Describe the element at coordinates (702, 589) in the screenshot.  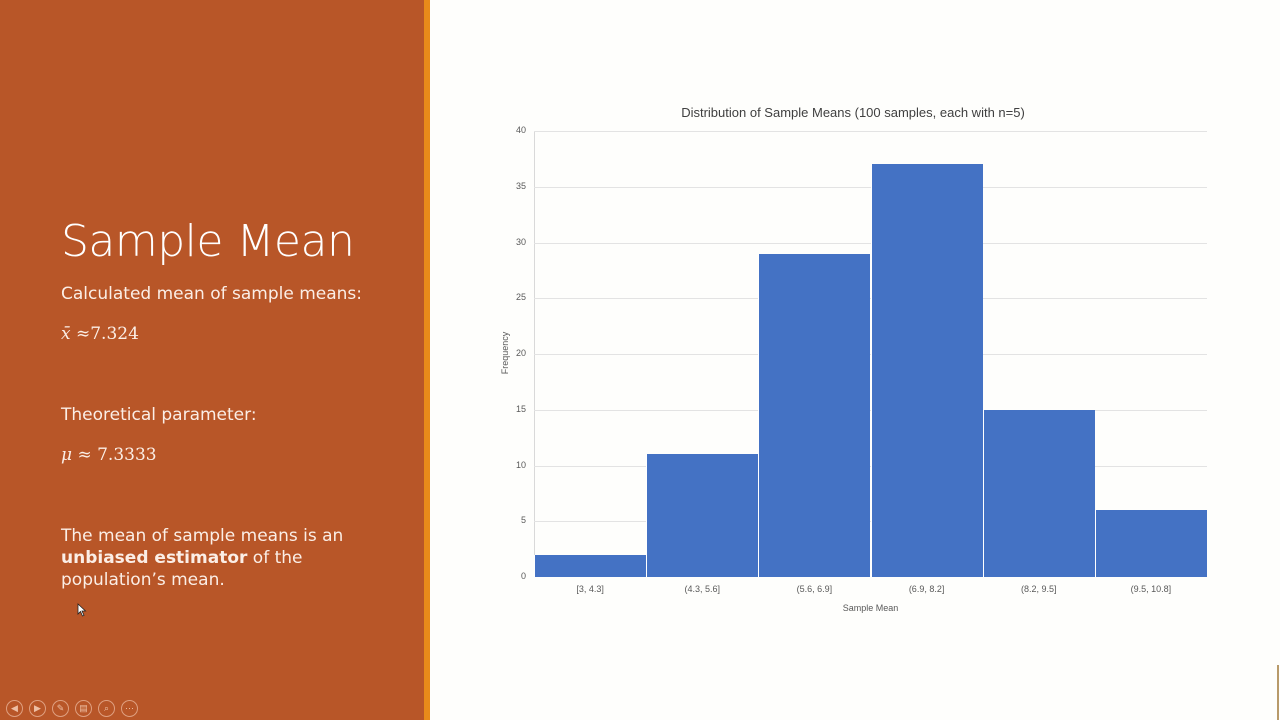
I see `x-tick-label: (4.3, 5.6]` at that location.